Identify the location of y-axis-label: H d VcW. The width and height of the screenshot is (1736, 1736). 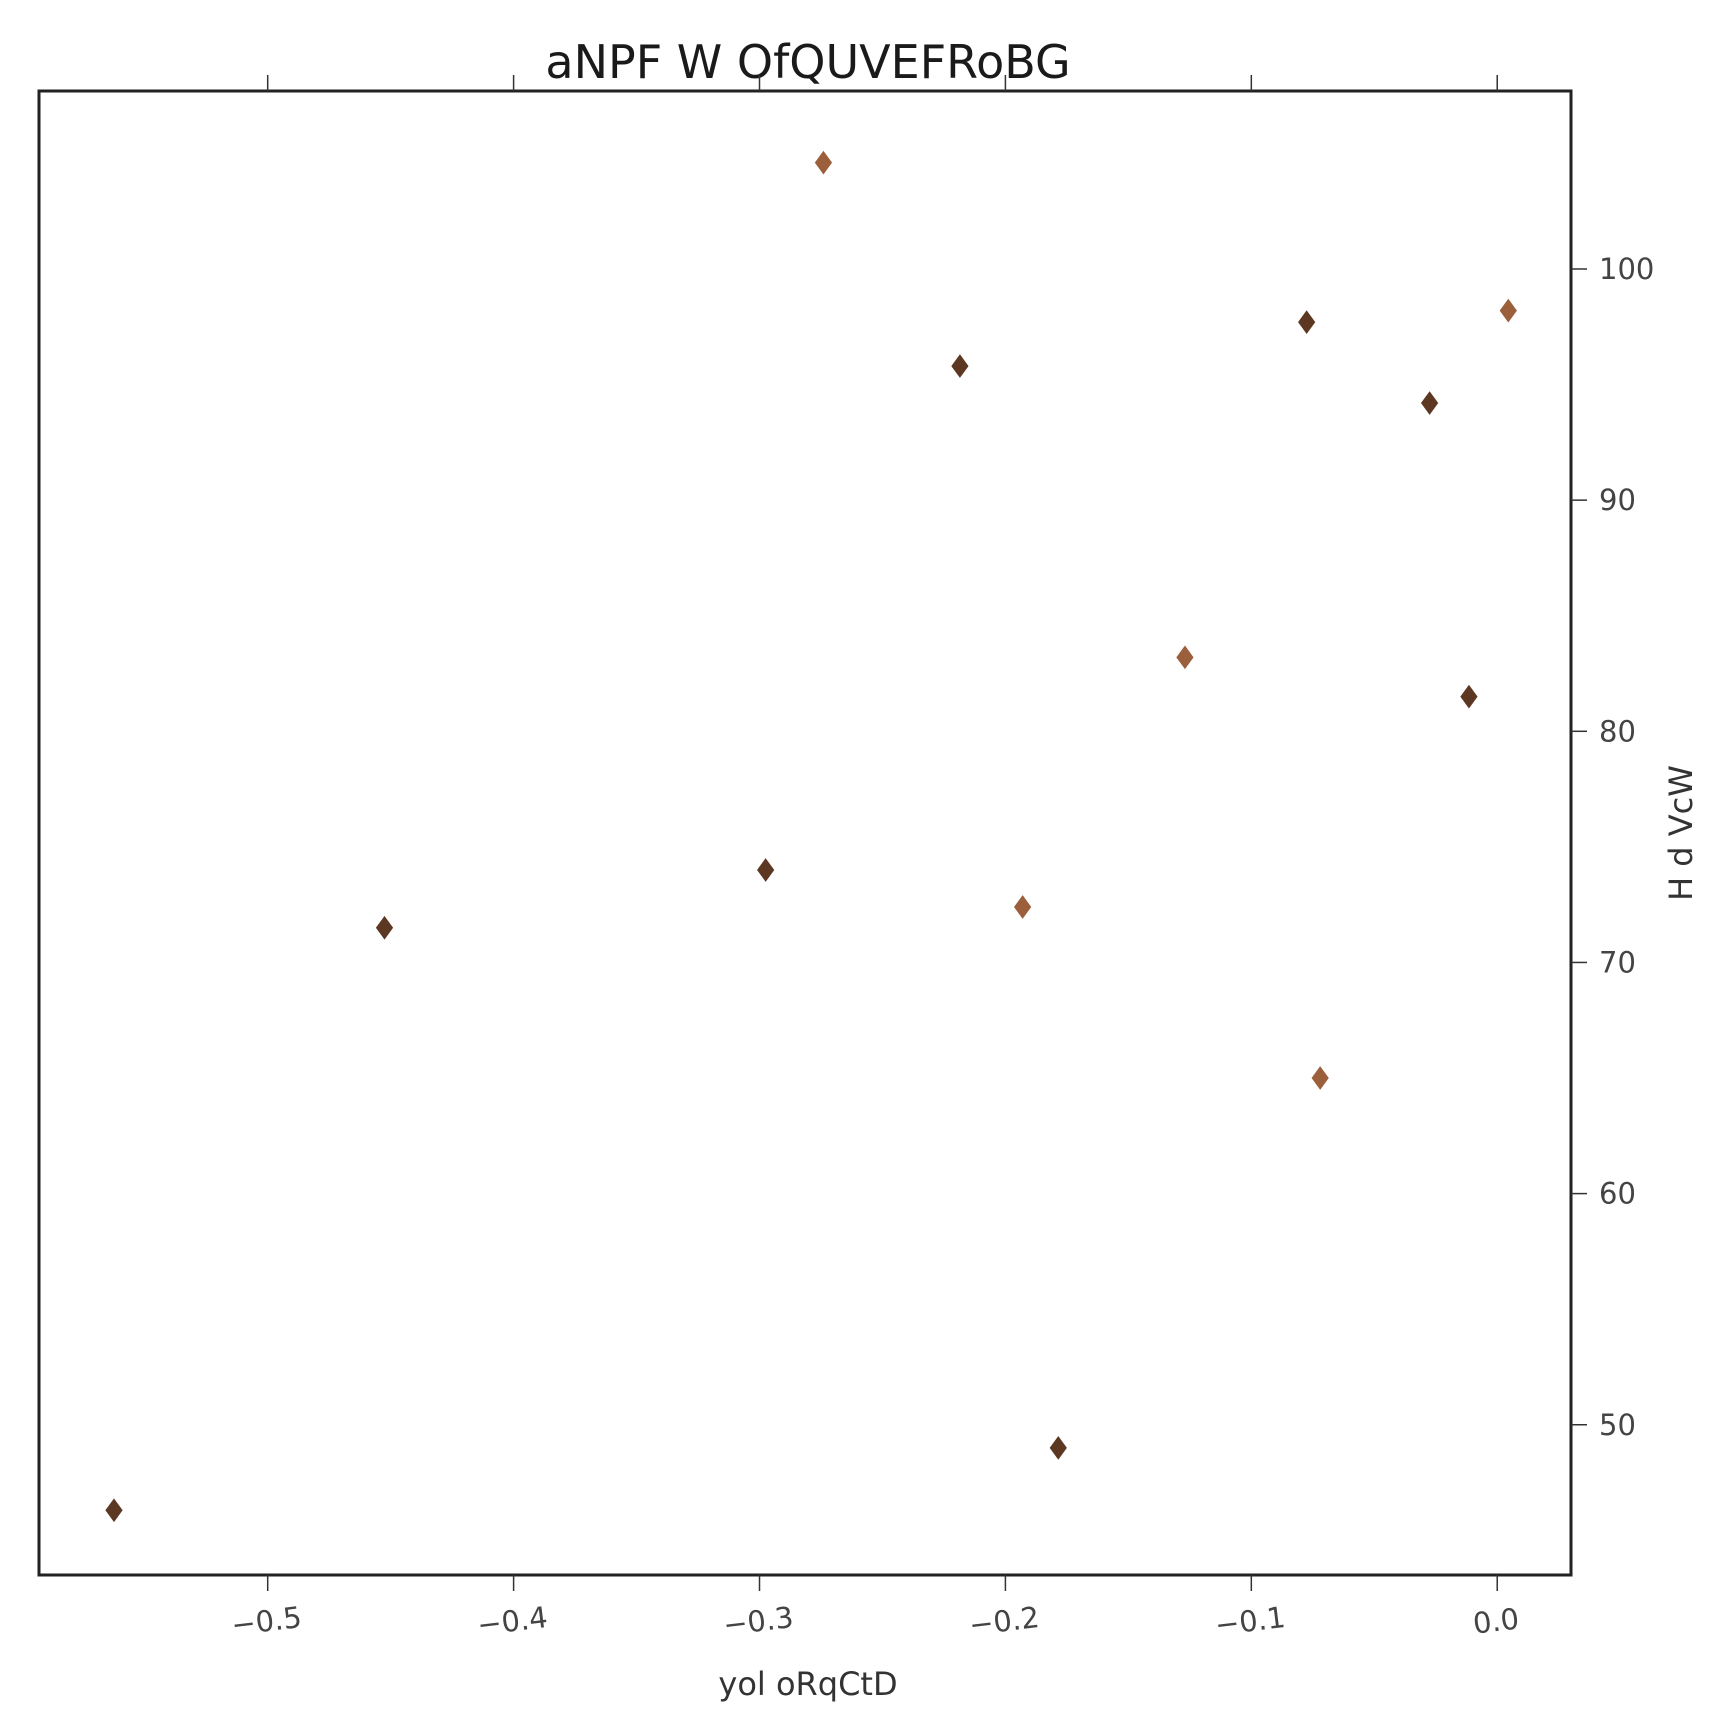
(1681, 833).